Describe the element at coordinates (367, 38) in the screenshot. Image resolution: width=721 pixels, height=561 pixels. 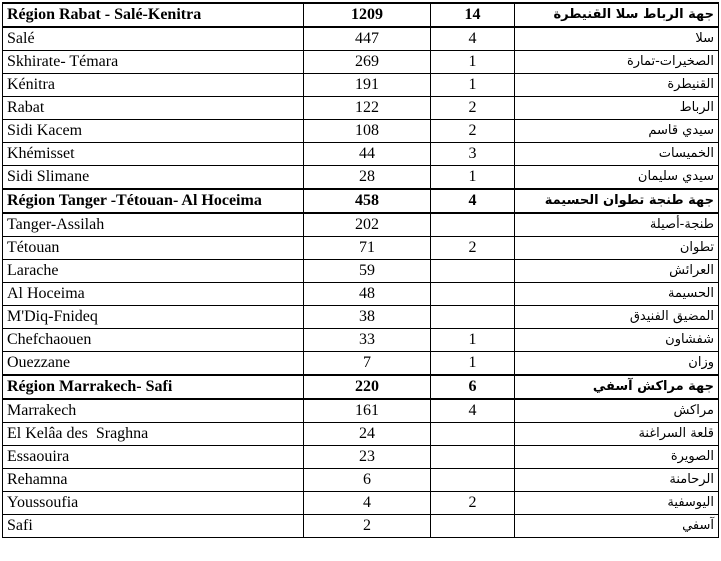
I see `count-cell: 447` at that location.